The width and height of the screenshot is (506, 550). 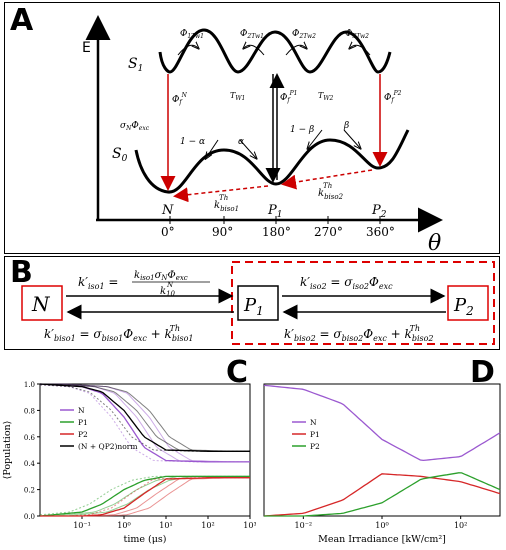 What do you see at coordinates (29, 385) in the screenshot?
I see `y-tick-label: 1.0` at bounding box center [29, 385].